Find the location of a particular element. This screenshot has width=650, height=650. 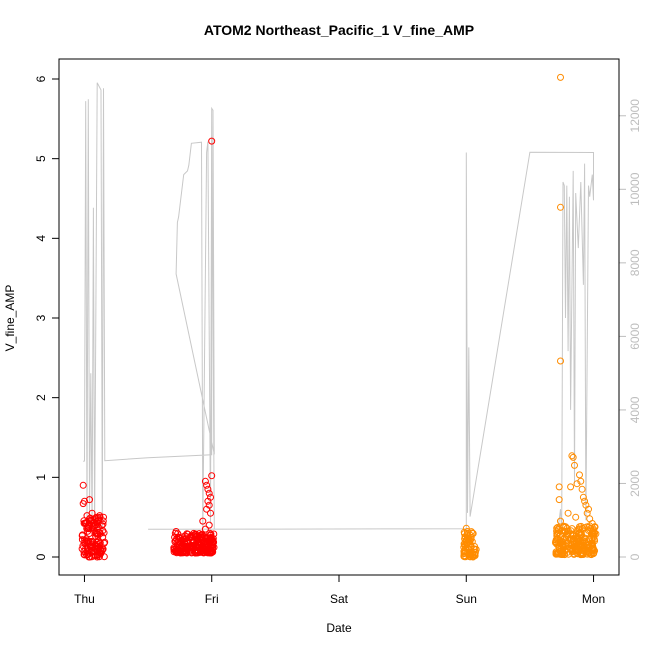

y-tick-label: 2 is located at coordinates (41, 397).